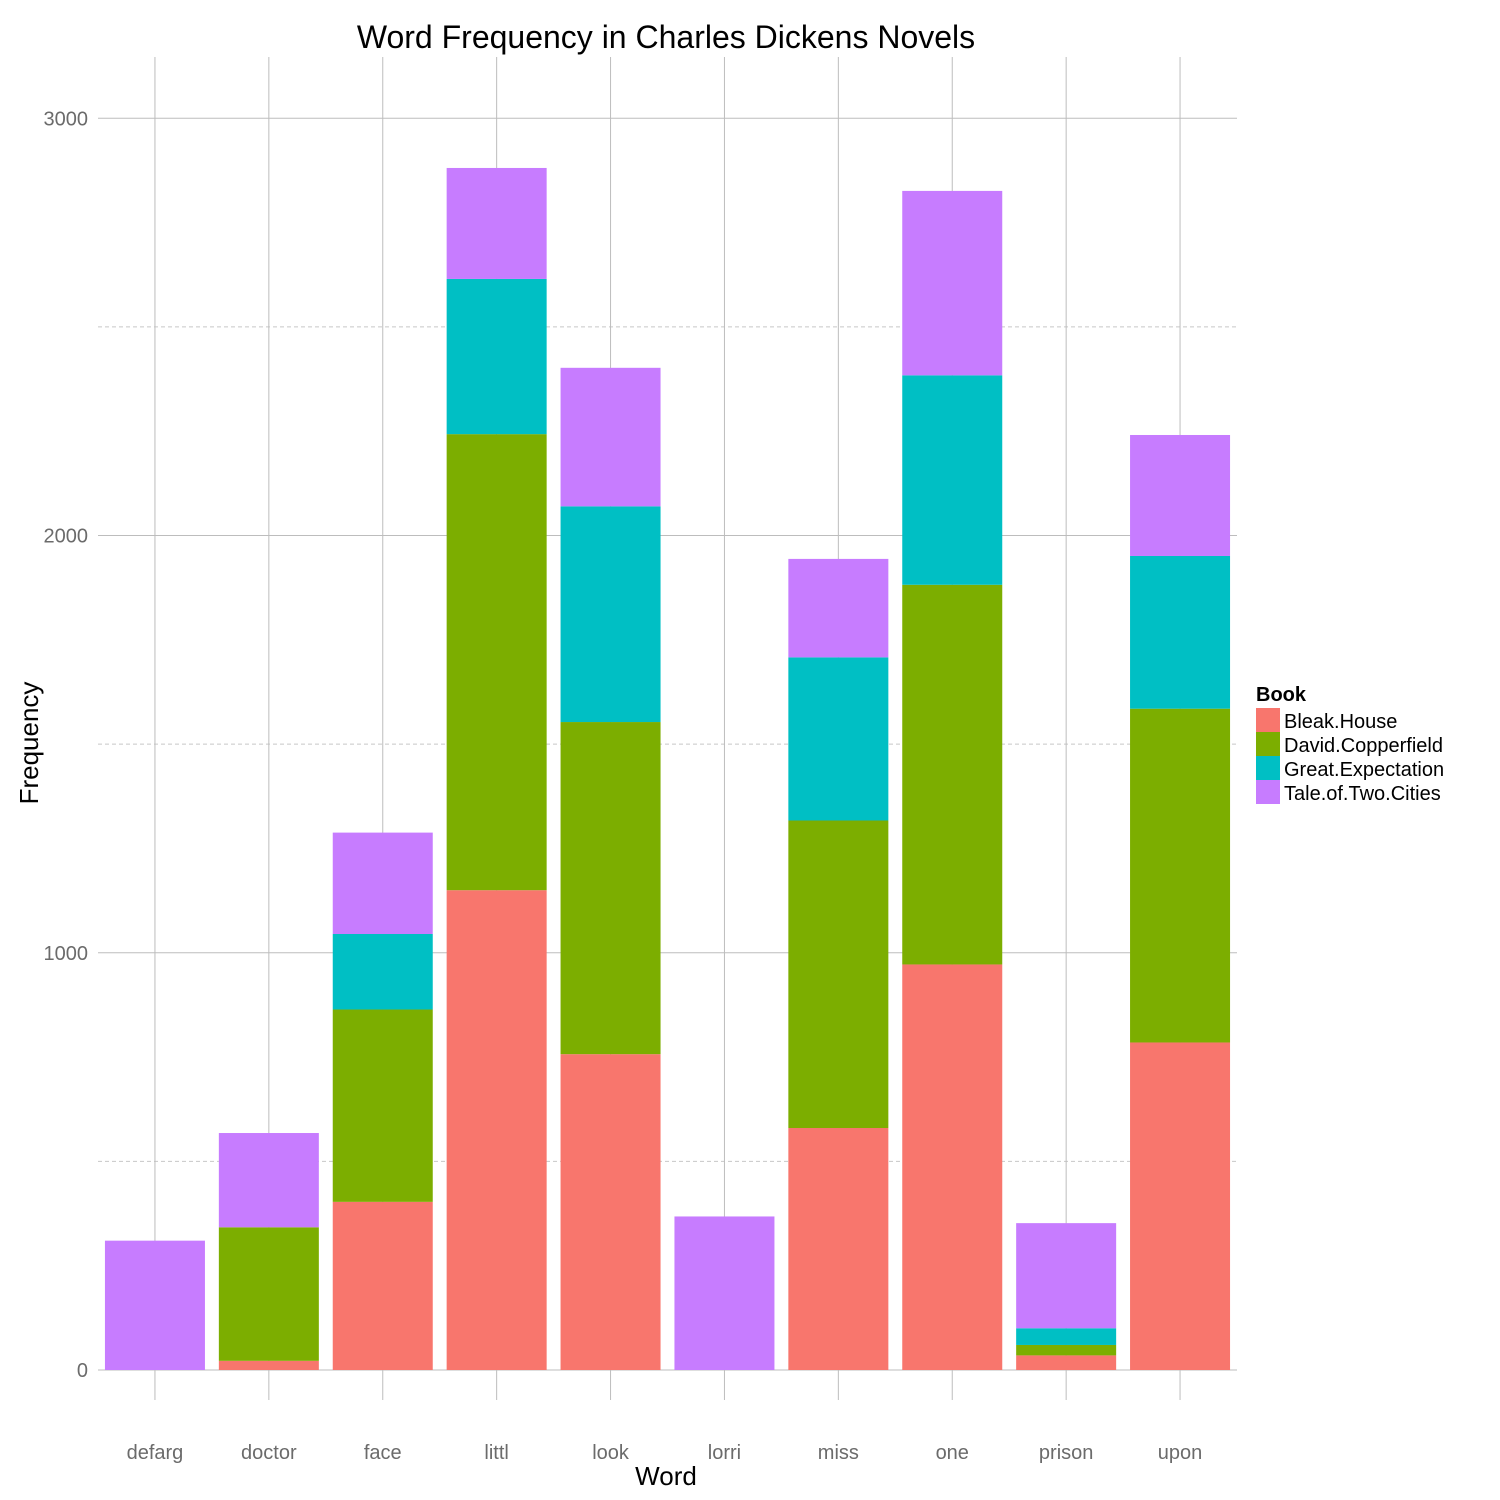 This screenshot has width=1500, height=1500. Describe the element at coordinates (666, 37) in the screenshot. I see `chart-title: Word Frequency in Charles Dickens Novels` at that location.